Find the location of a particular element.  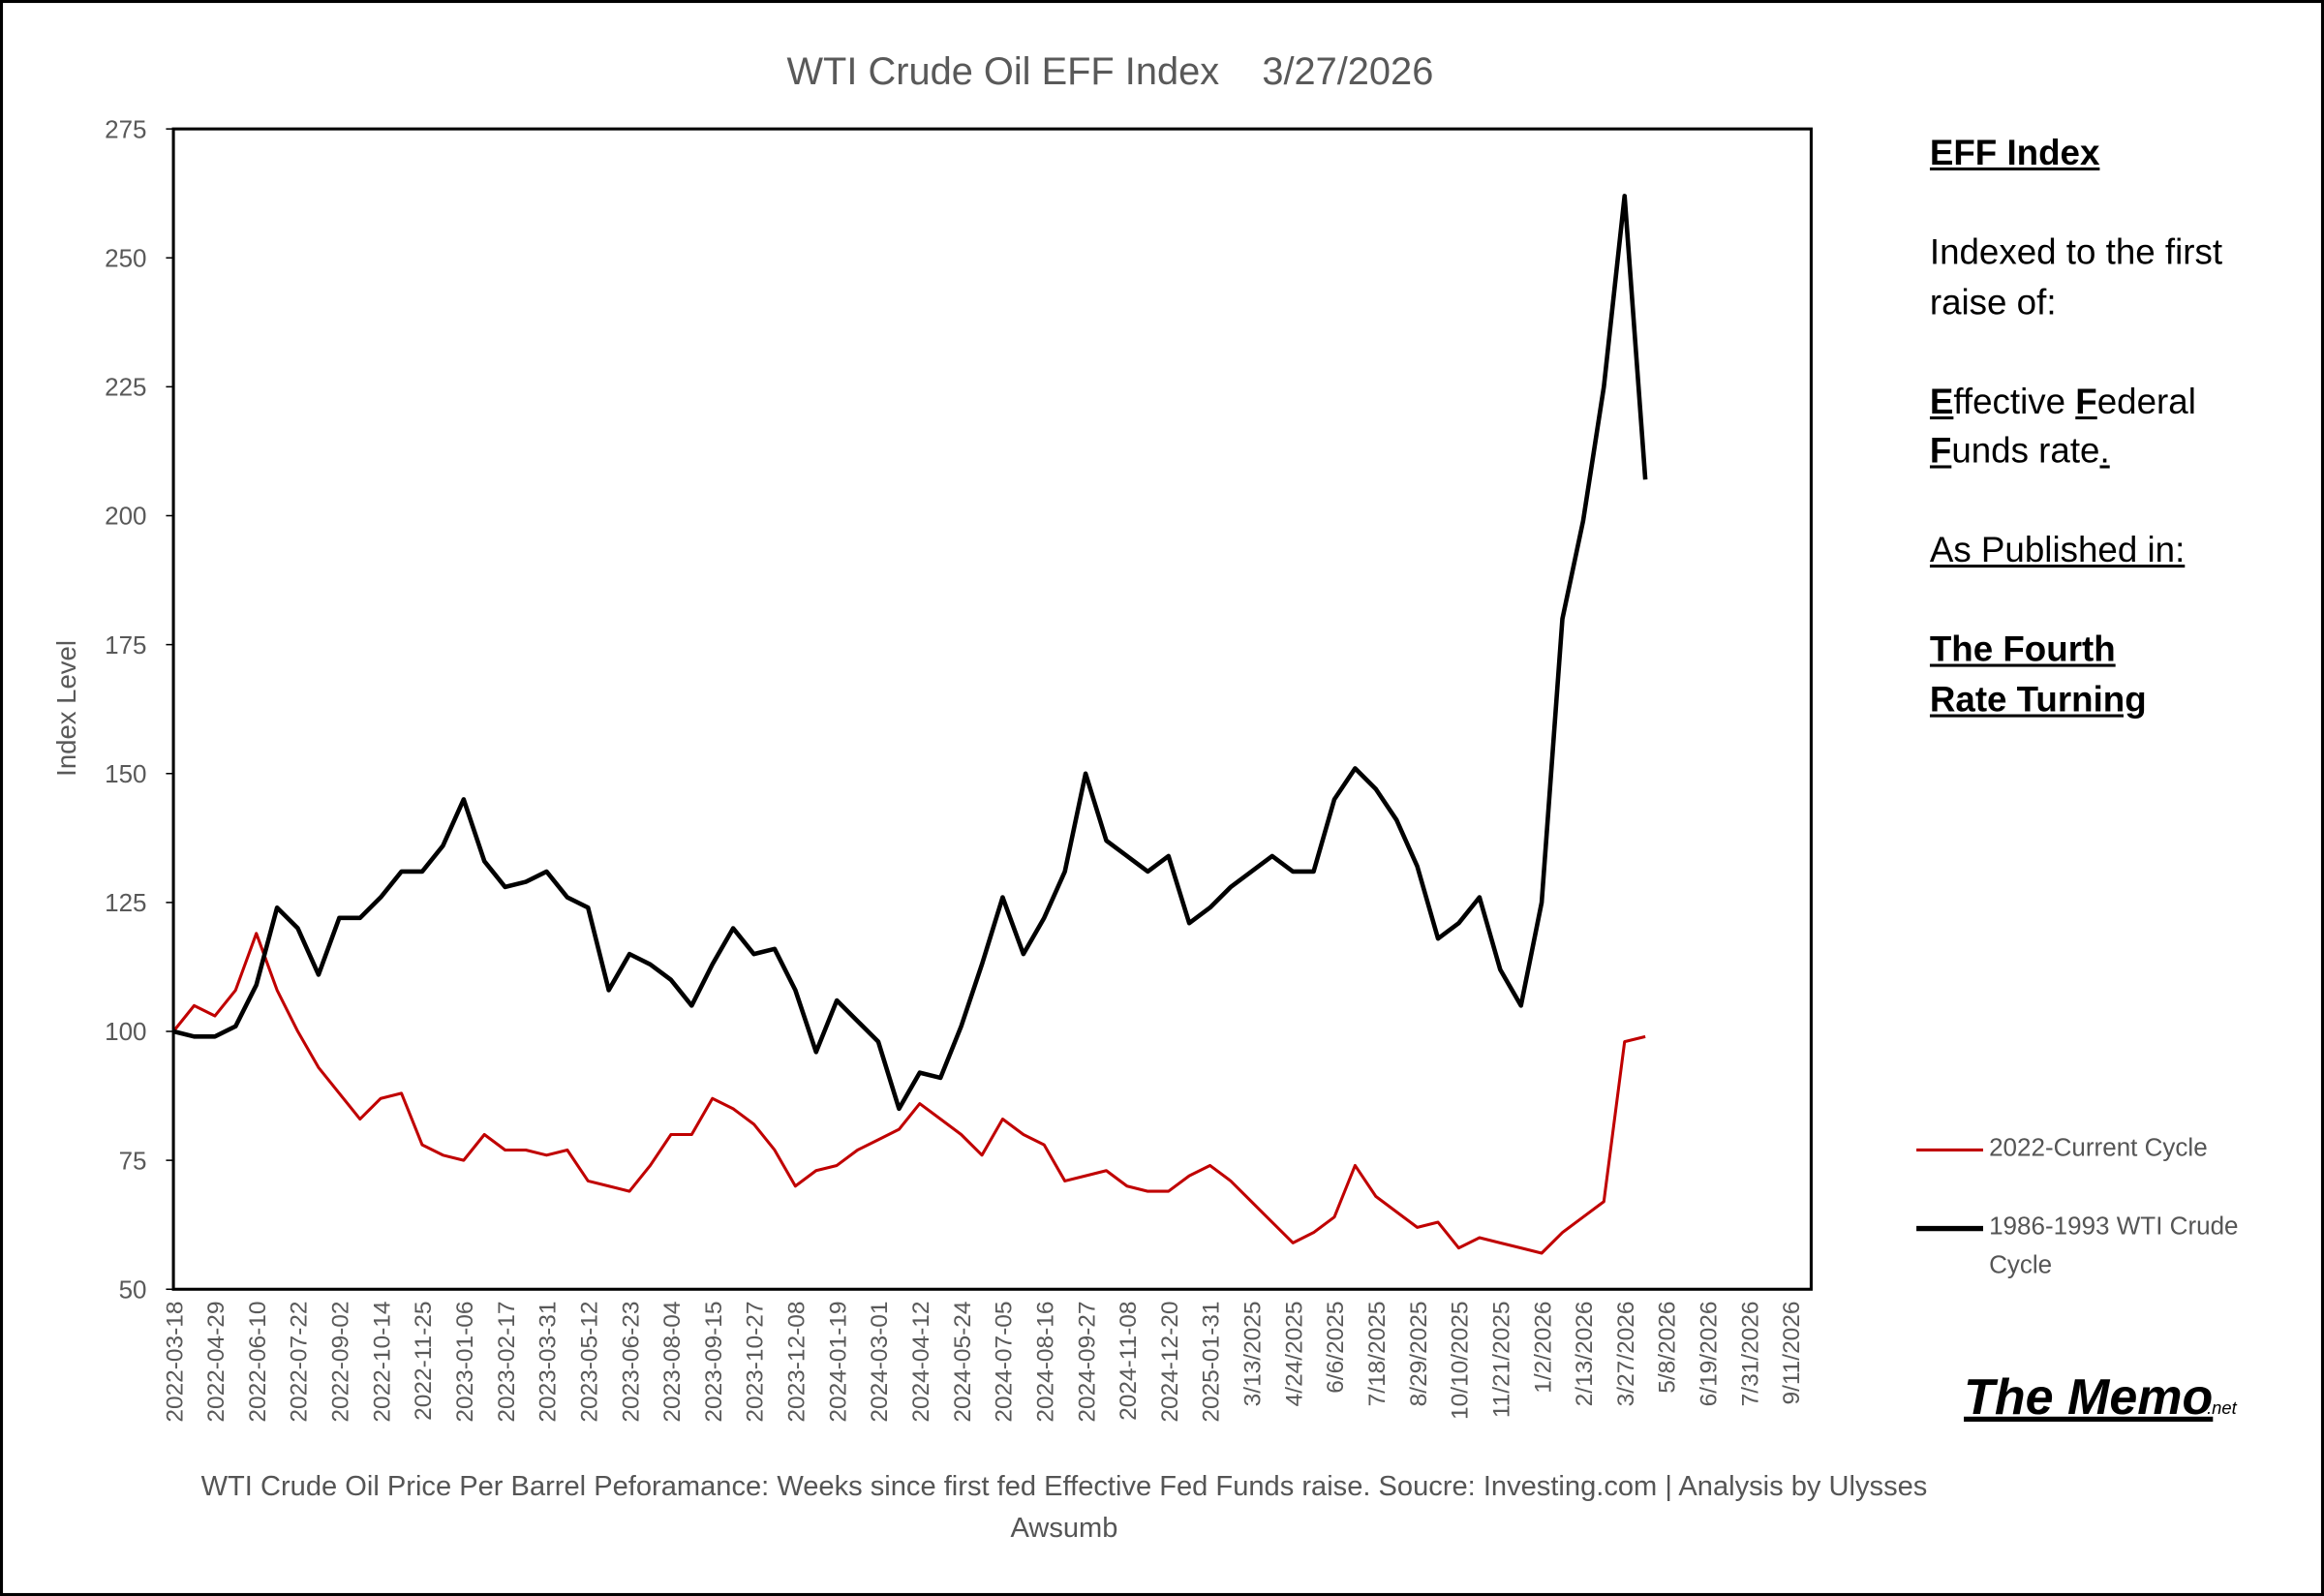

x-tick-label: 2023-10-27 is located at coordinates (756, 1361).